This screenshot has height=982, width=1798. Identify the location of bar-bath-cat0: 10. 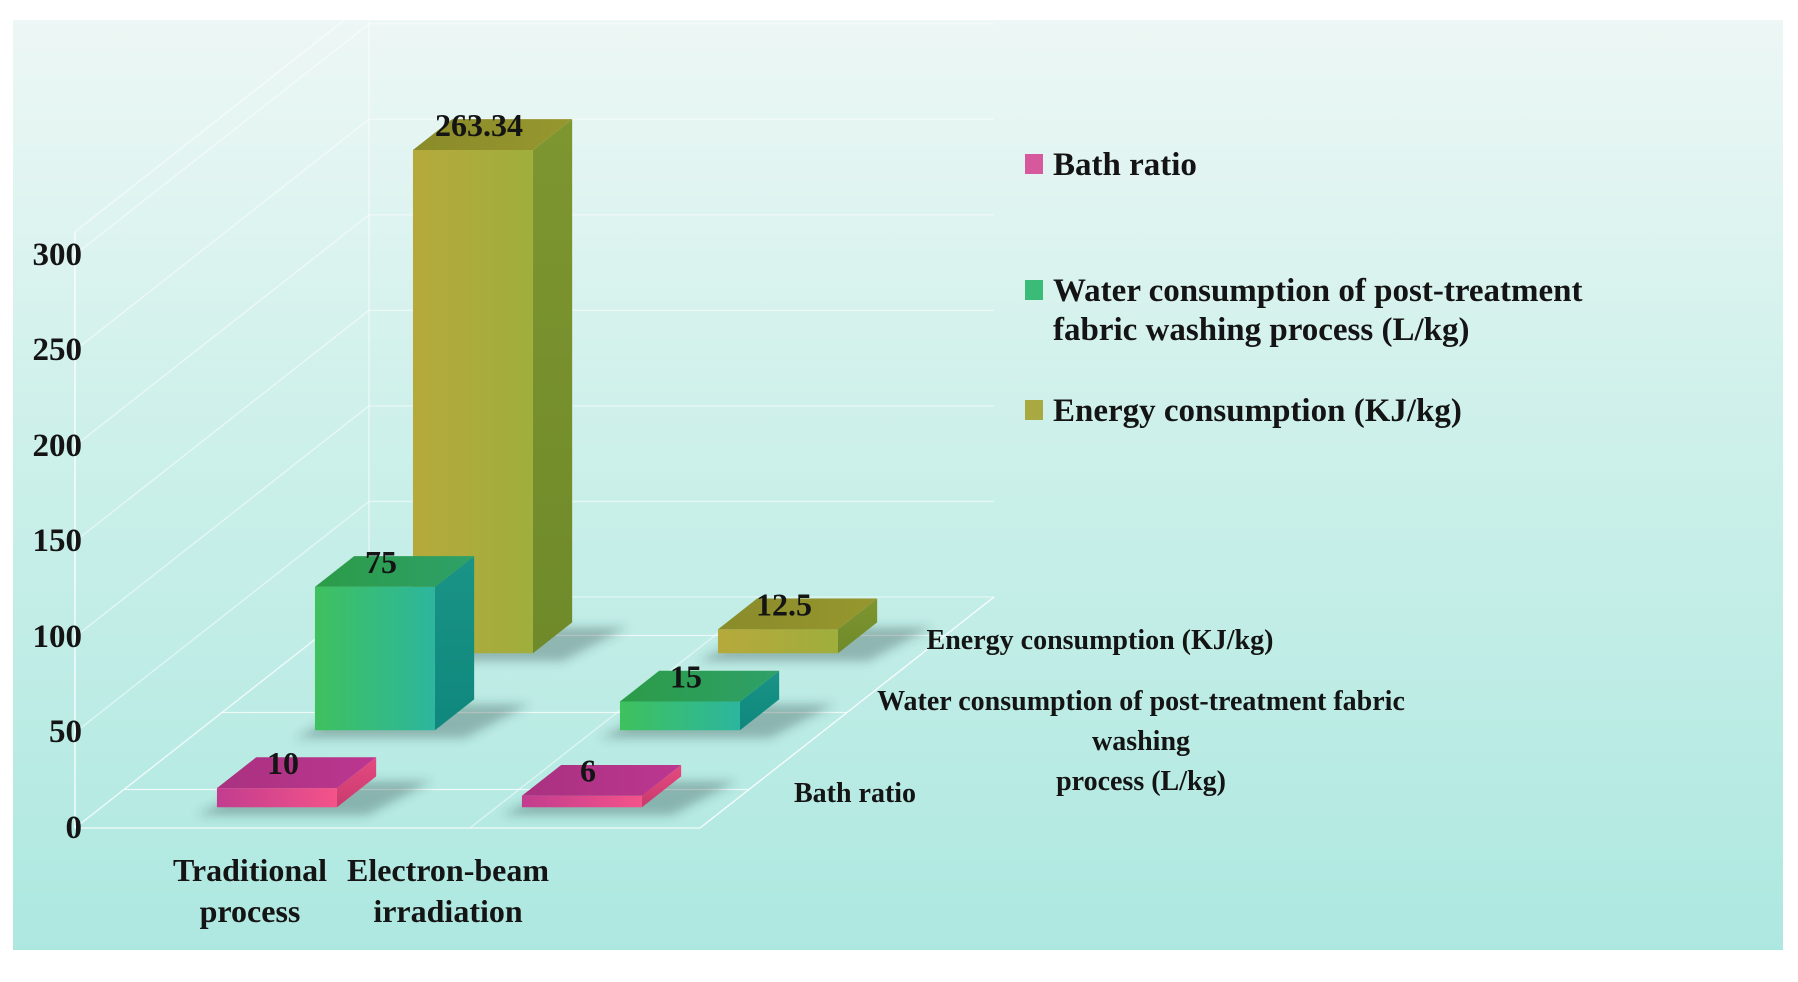
(314, 780).